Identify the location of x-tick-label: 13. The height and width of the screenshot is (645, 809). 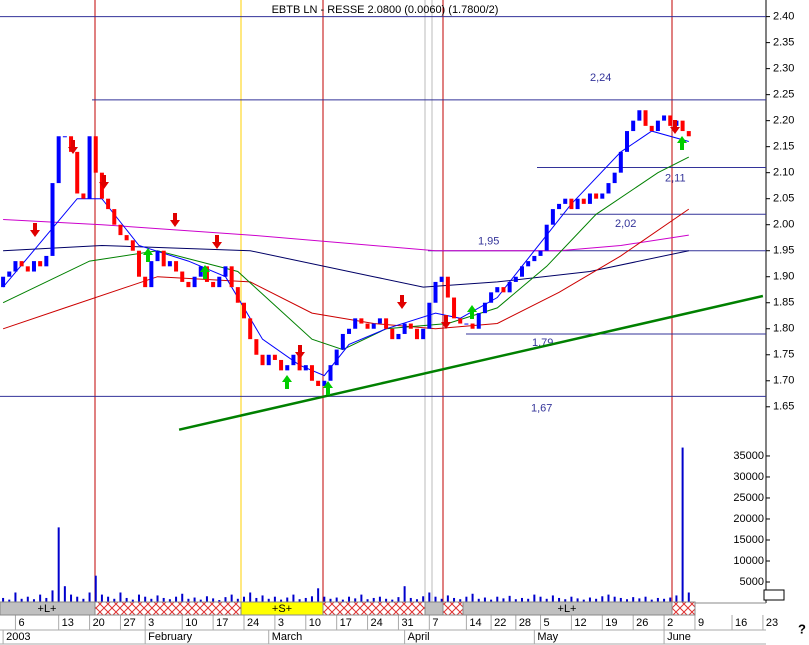
(68, 623).